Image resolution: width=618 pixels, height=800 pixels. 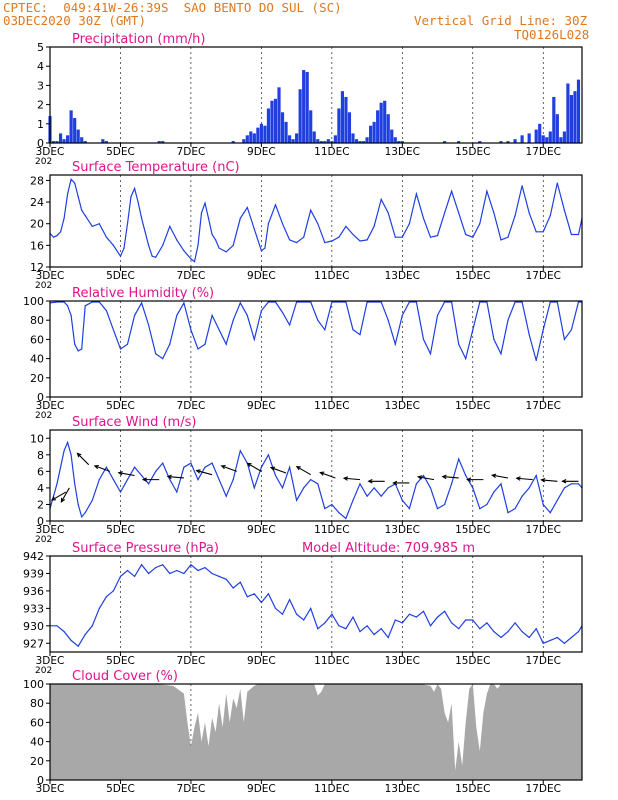 I want to click on y-tick-label: 60, so click(x=37, y=722).